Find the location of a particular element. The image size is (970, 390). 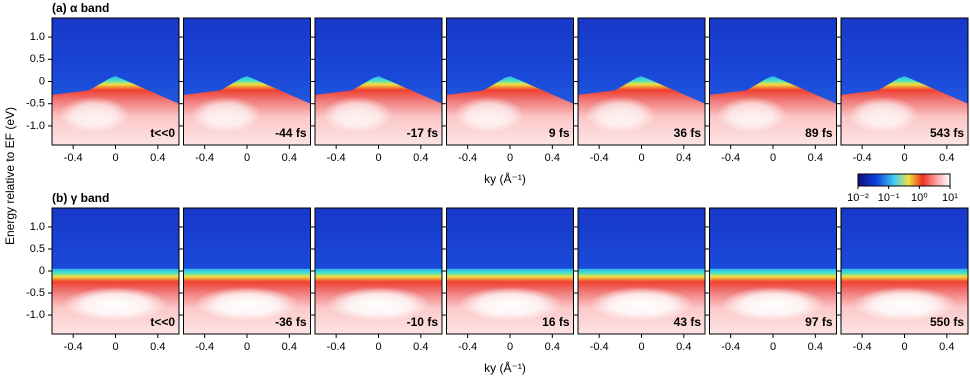

delay-label: 543 fs is located at coordinates (947, 133).